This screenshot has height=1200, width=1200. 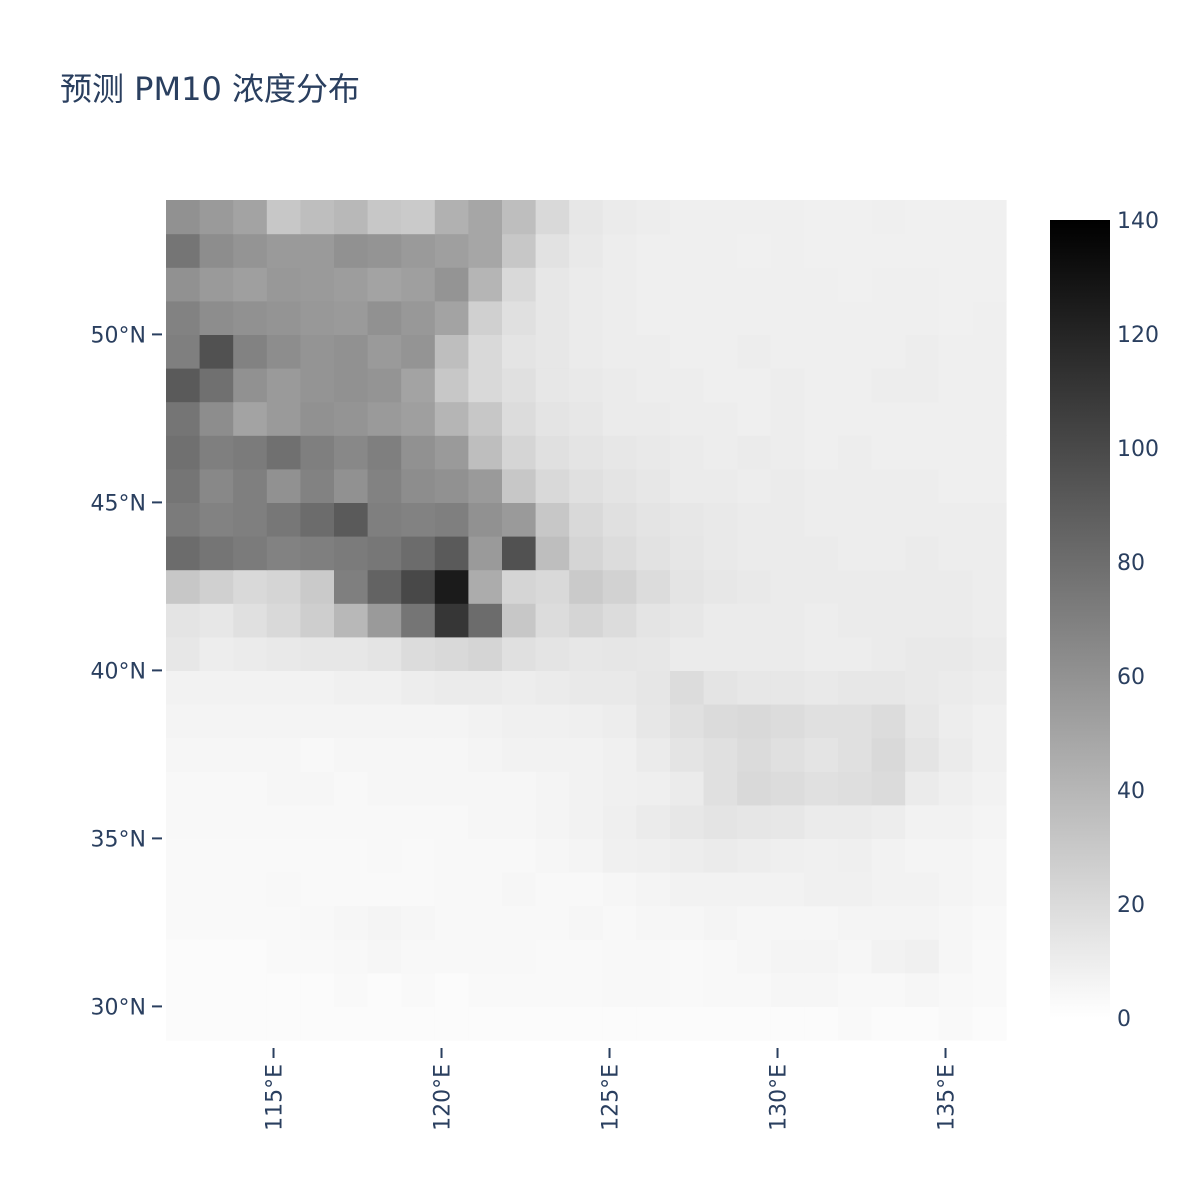 What do you see at coordinates (1131, 563) in the screenshot?
I see `colorbar-tick-label: 80` at bounding box center [1131, 563].